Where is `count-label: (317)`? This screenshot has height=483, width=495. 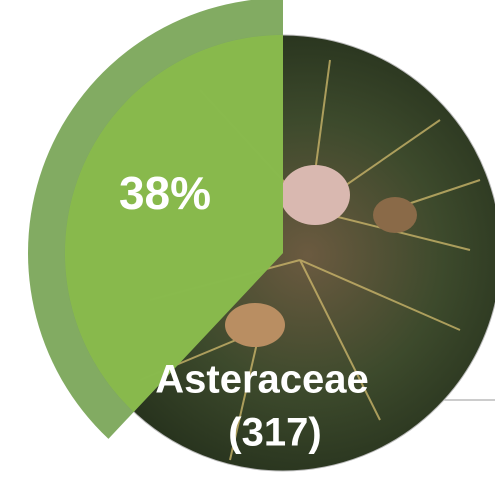
count-label: (317) is located at coordinates (274, 433).